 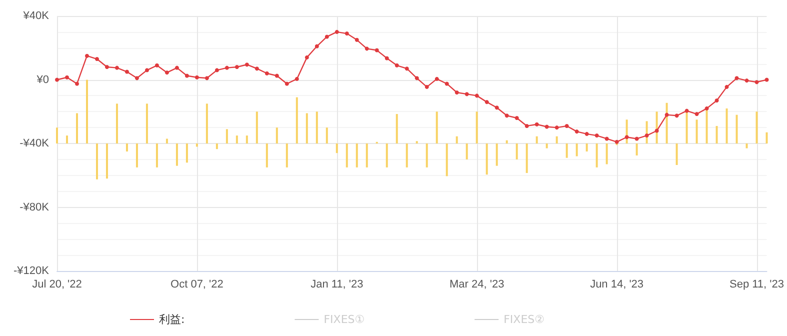 I want to click on x-tick-label: Oct 07, '22, so click(x=197, y=284).